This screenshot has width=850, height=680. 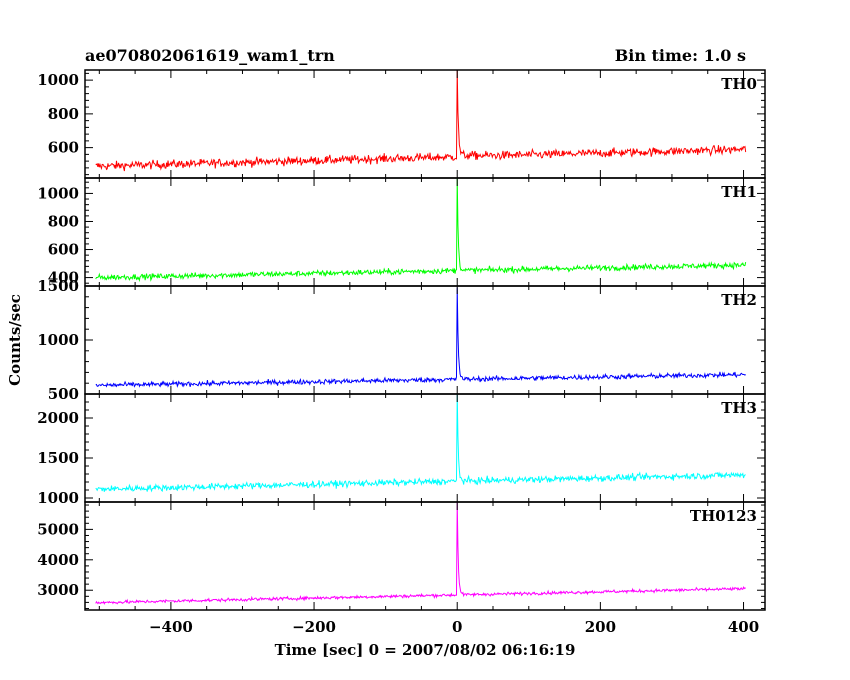 I want to click on panel-th0123: 3000 4000 5000 TH0123, so click(x=401, y=556).